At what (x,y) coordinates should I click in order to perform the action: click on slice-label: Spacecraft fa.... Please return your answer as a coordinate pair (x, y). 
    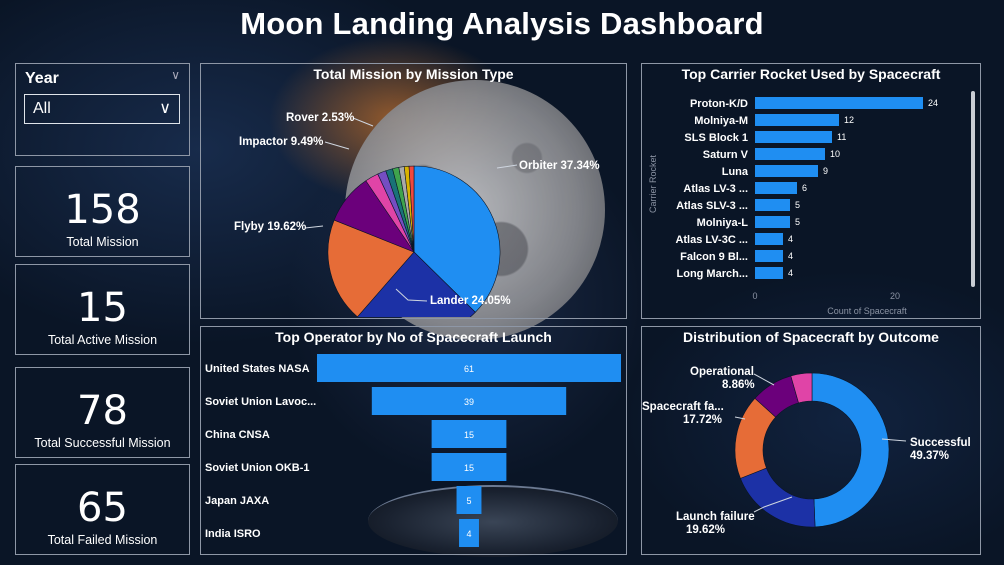
    Looking at the image, I should click on (683, 407).